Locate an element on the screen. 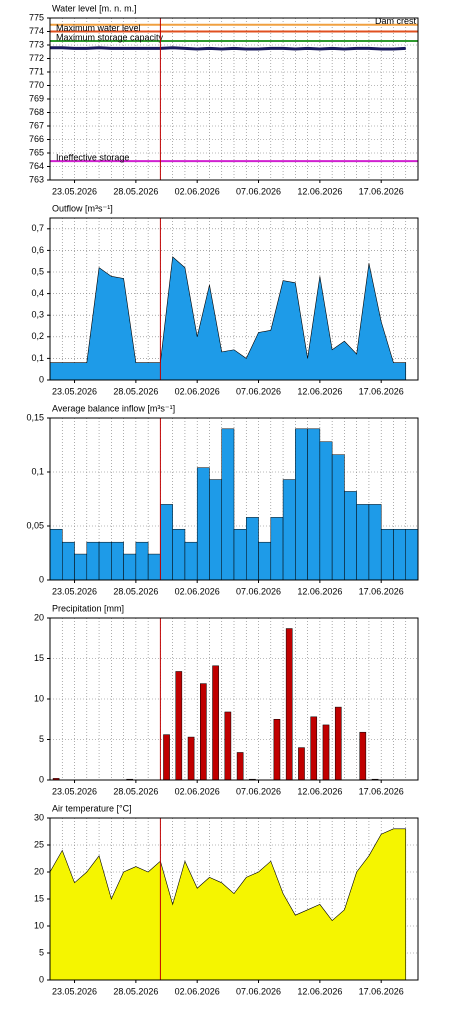 This screenshot has height=1010, width=450. y-tick-label: 0,3 is located at coordinates (37, 315).